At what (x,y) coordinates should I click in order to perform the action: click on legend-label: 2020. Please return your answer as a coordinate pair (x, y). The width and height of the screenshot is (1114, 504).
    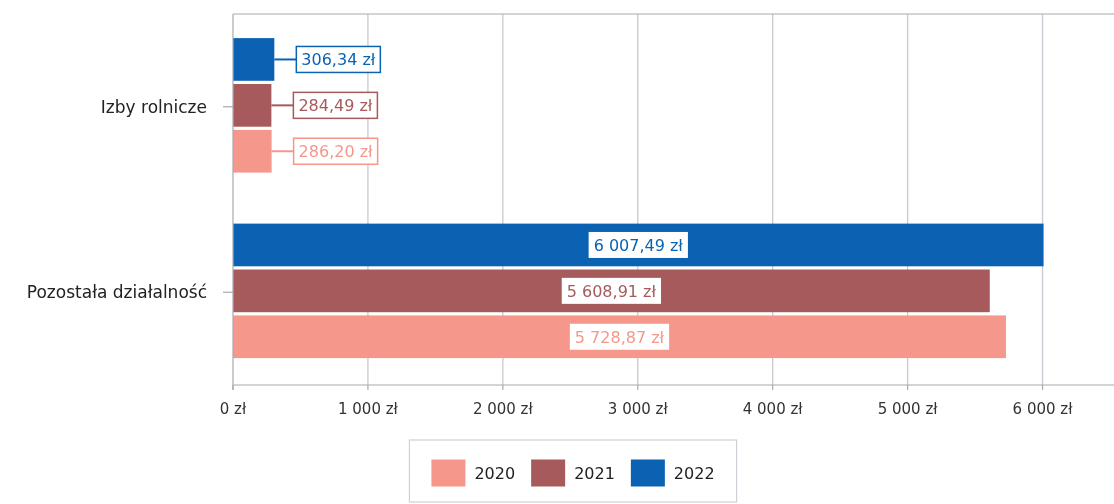
    Looking at the image, I should click on (495, 473).